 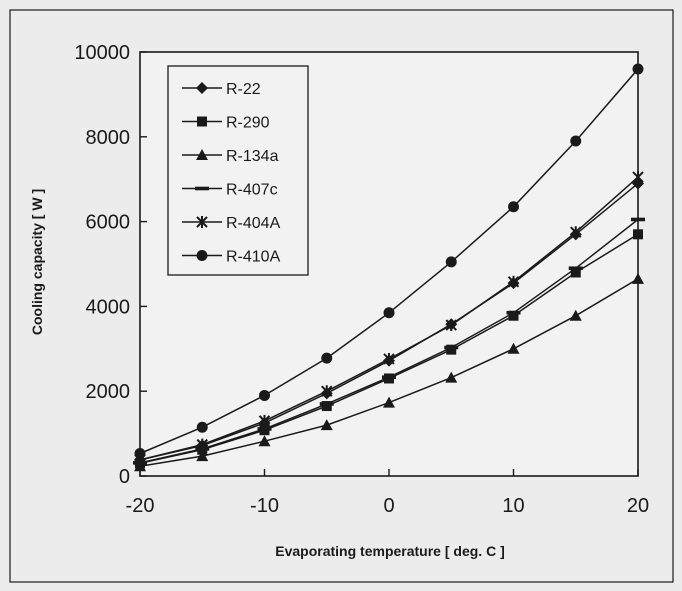 What do you see at coordinates (638, 506) in the screenshot?
I see `x-tick-label: 20` at bounding box center [638, 506].